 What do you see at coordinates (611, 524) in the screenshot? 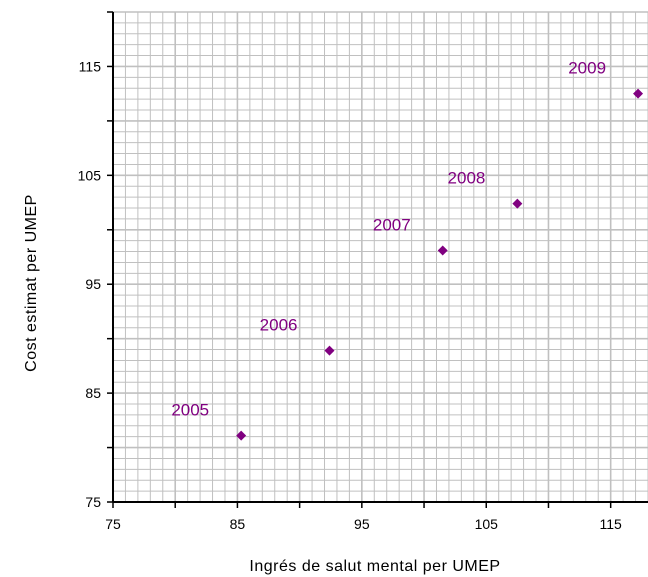
I see `x-tick-label: 115` at bounding box center [611, 524].